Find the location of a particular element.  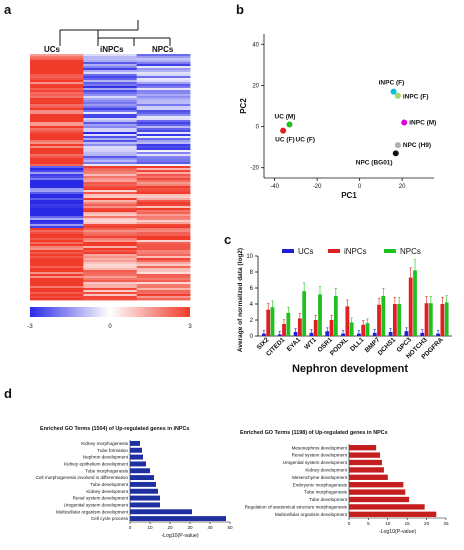

pca-point-label: UC (F) is located at coordinates (285, 140).